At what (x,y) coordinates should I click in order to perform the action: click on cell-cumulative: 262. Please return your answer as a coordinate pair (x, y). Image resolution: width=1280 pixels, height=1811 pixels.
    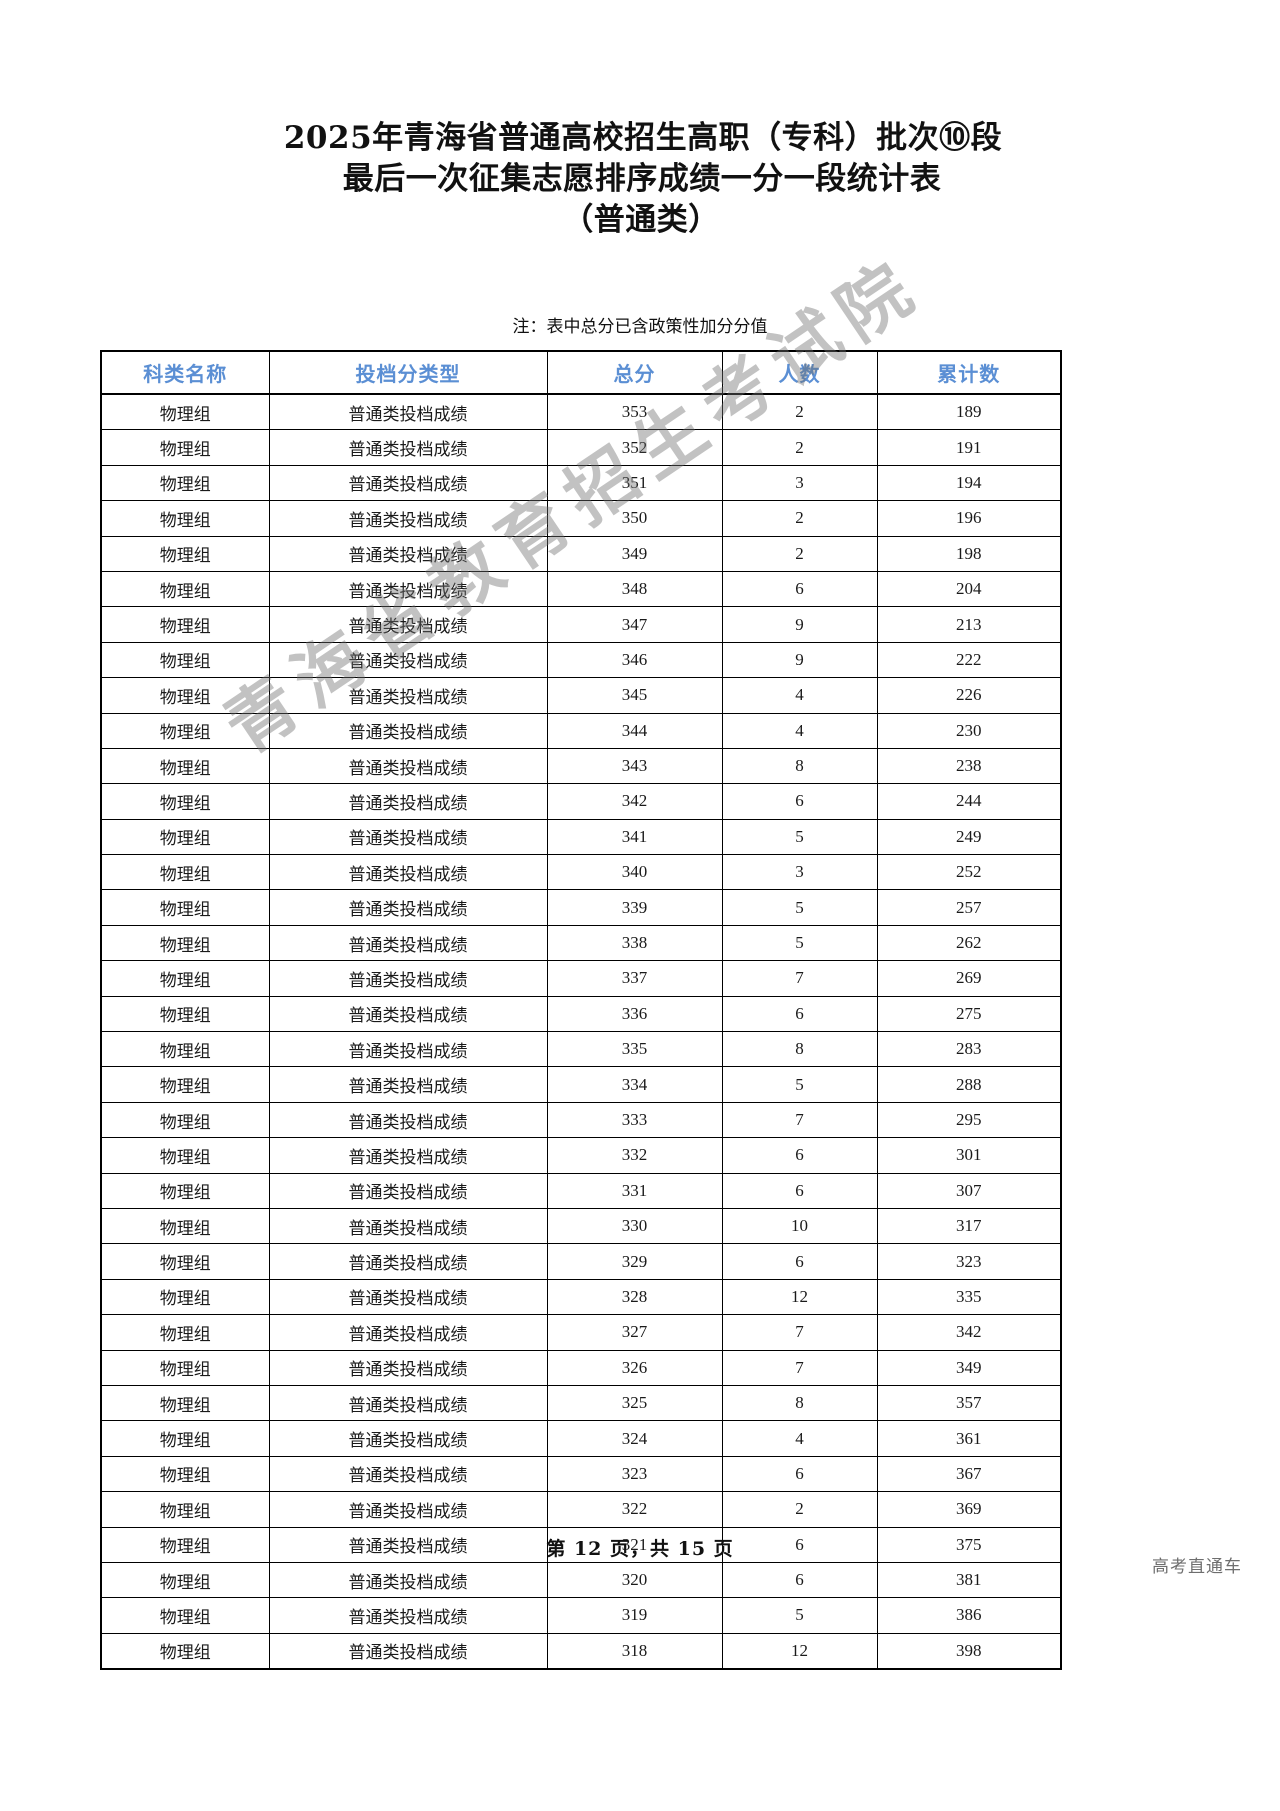
    Looking at the image, I should click on (969, 943).